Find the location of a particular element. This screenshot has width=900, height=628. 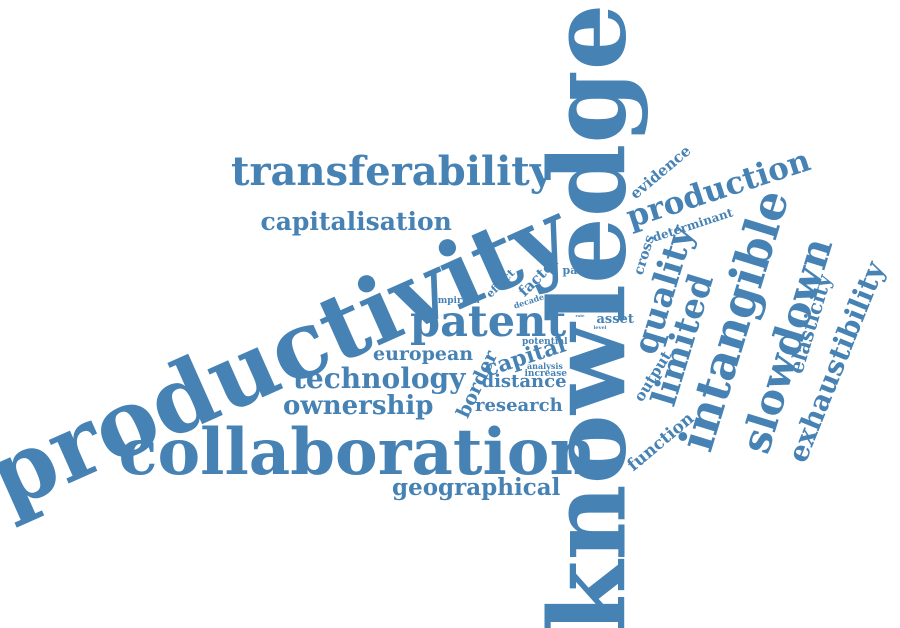

word-european: european is located at coordinates (423, 353).